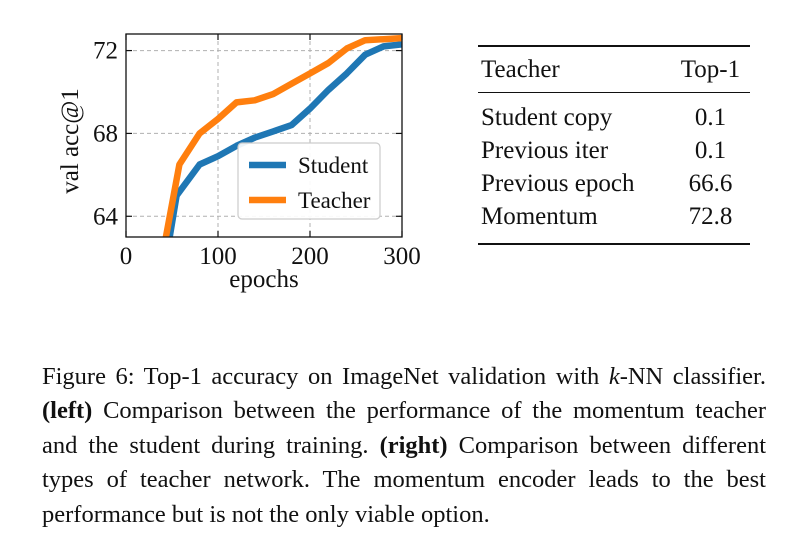  I want to click on y-axis-label: val acc@1, so click(70, 141).